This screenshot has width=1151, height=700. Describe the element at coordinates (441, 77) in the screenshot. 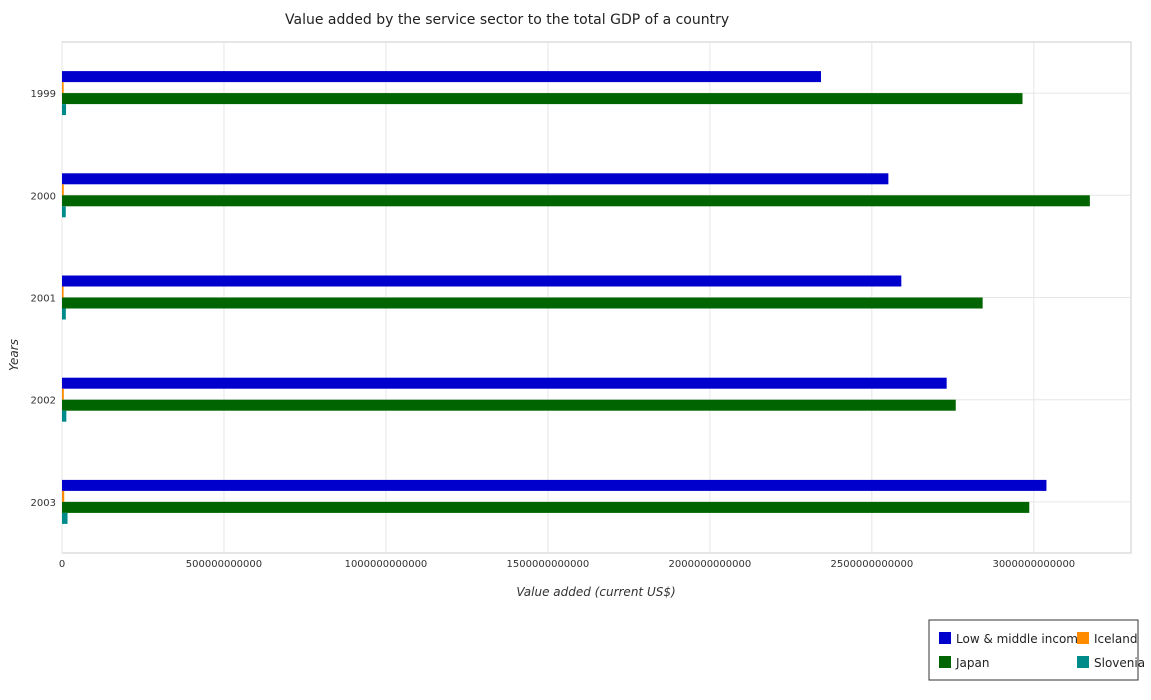

I see `bar-low-middle-income-1999` at that location.